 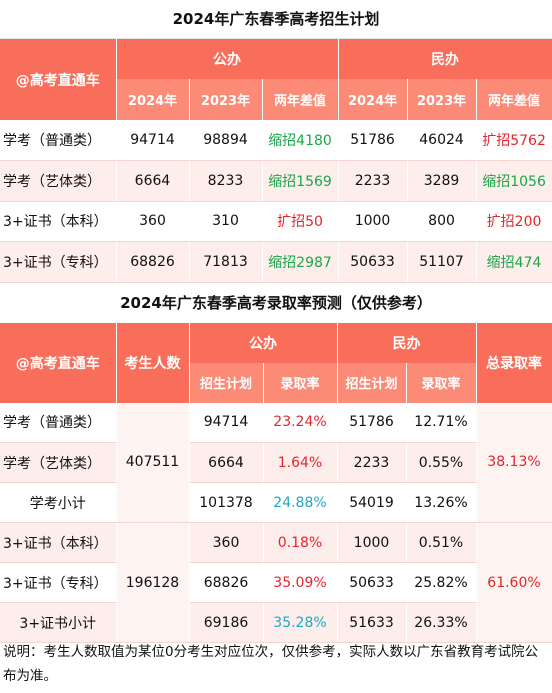 What do you see at coordinates (300, 382) in the screenshot?
I see `public-rate-header: 录取率` at bounding box center [300, 382].